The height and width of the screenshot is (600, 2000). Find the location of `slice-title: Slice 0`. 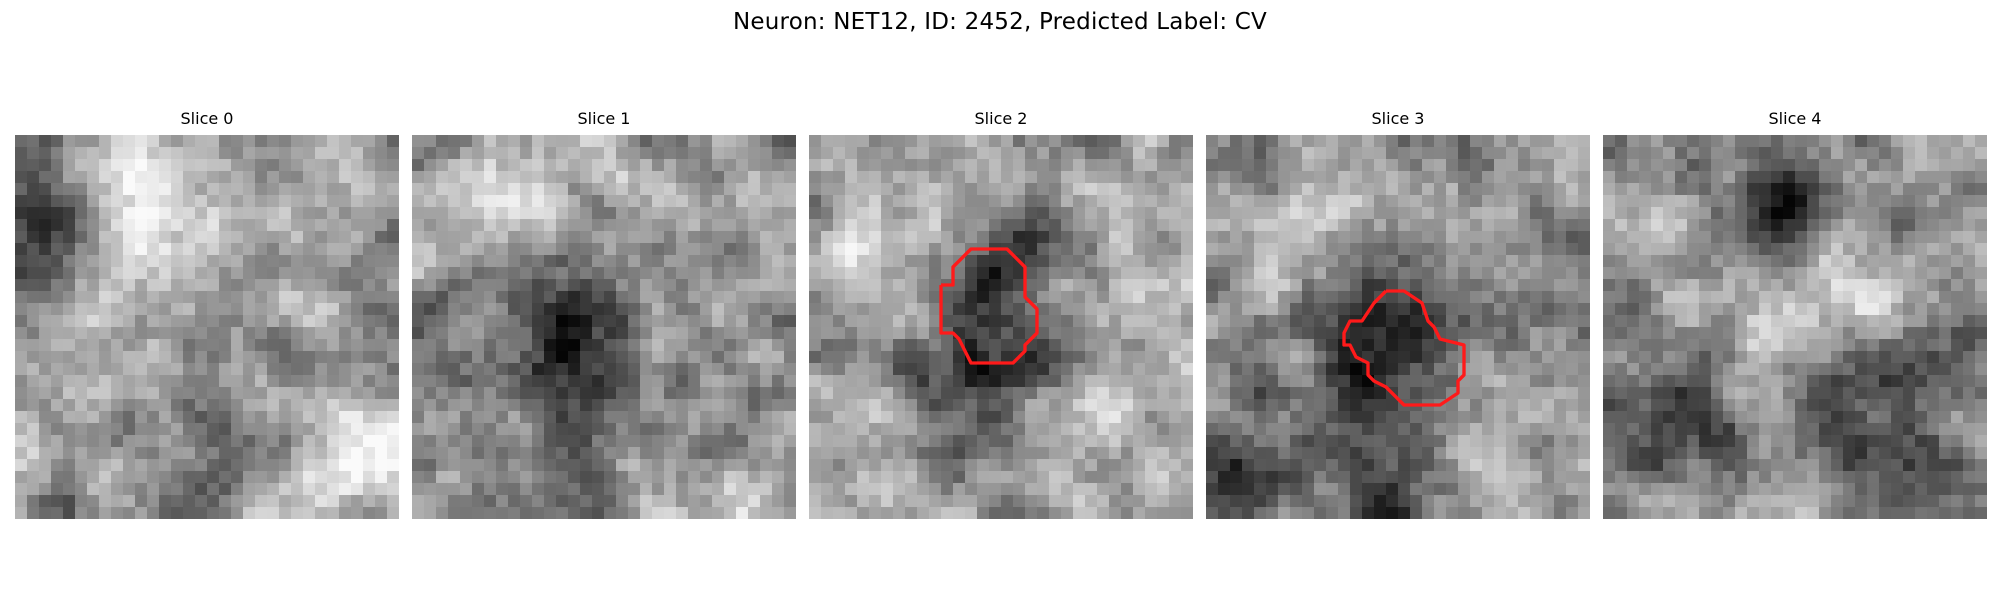

slice-title: Slice 0 is located at coordinates (207, 118).